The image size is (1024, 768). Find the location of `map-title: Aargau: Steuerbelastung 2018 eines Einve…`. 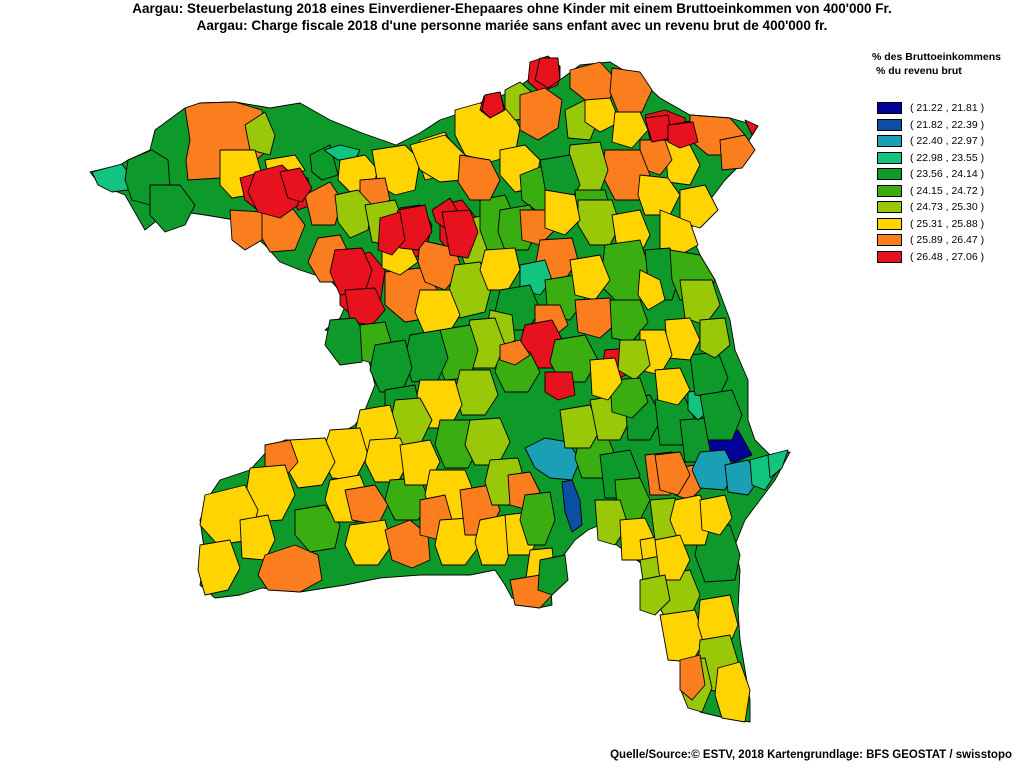

map-title: Aargau: Steuerbelastung 2018 eines Einve… is located at coordinates (512, 17).